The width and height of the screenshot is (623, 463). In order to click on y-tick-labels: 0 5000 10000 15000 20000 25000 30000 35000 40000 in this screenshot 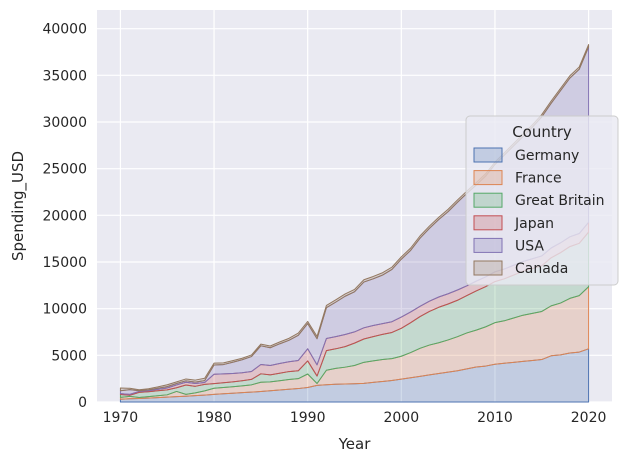, I will do `click(64, 216)`.